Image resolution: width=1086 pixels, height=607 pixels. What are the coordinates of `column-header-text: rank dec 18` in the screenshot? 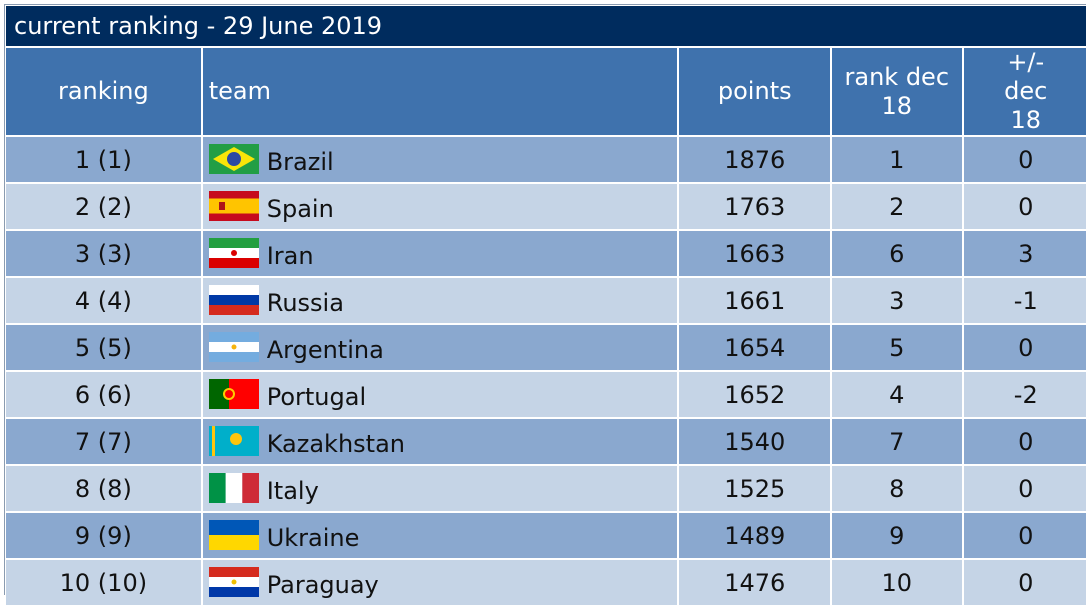 It's located at (896, 92).